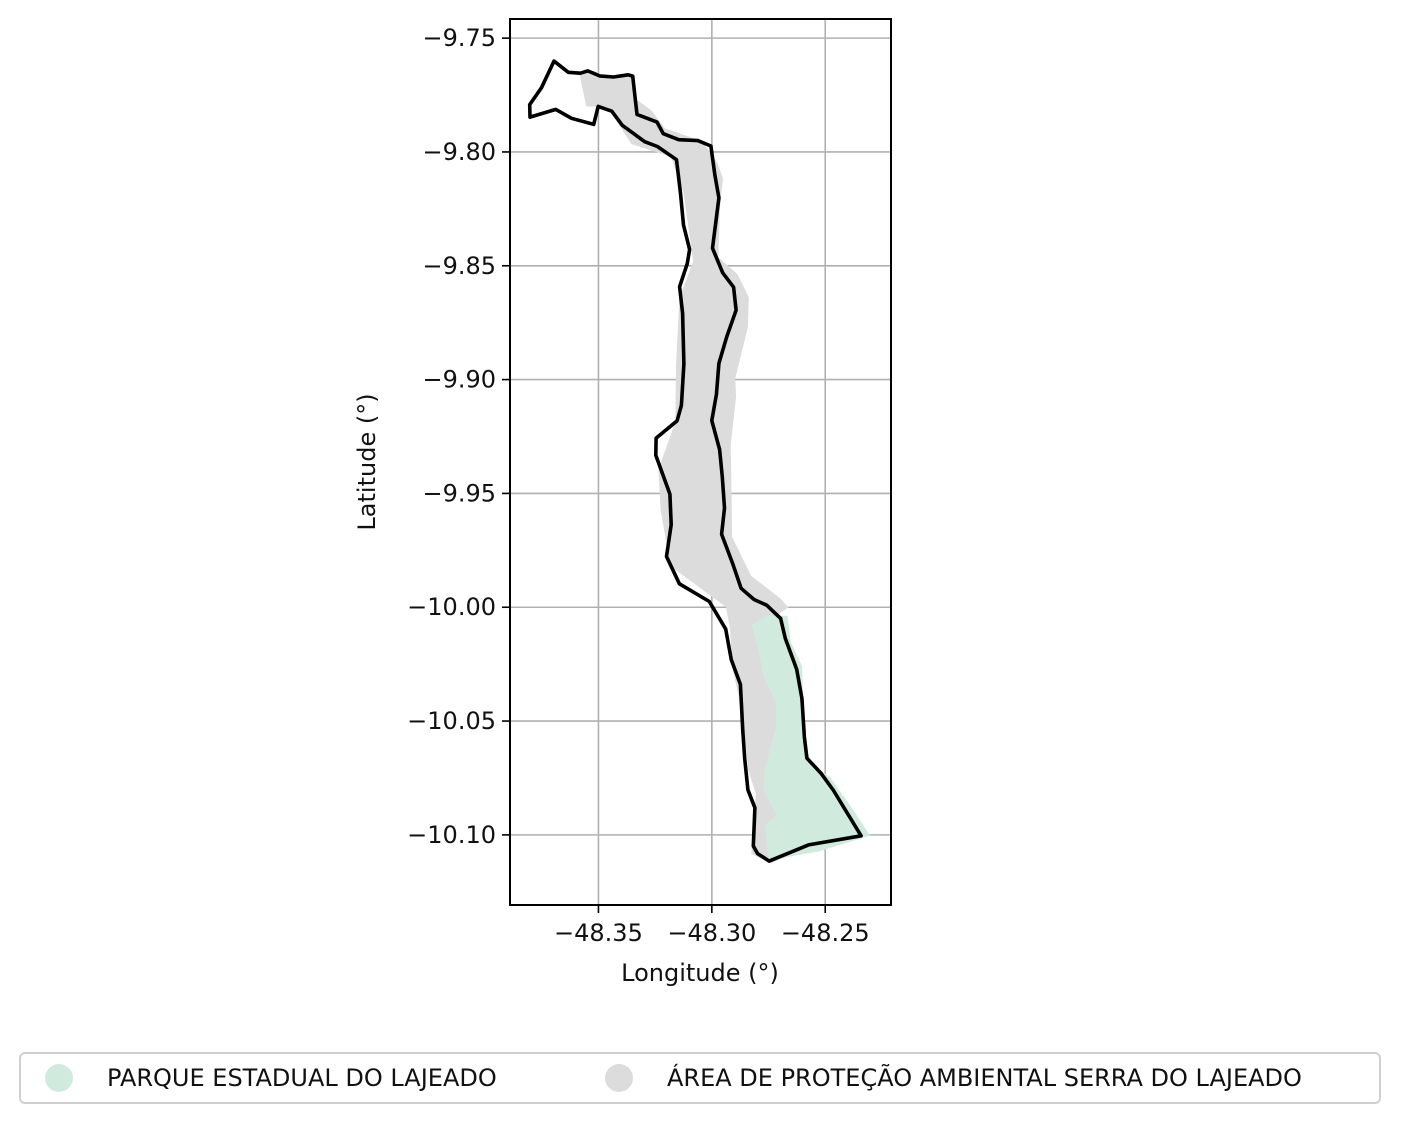  Describe the element at coordinates (619, 1078) in the screenshot. I see `legend-marker-apa` at that location.